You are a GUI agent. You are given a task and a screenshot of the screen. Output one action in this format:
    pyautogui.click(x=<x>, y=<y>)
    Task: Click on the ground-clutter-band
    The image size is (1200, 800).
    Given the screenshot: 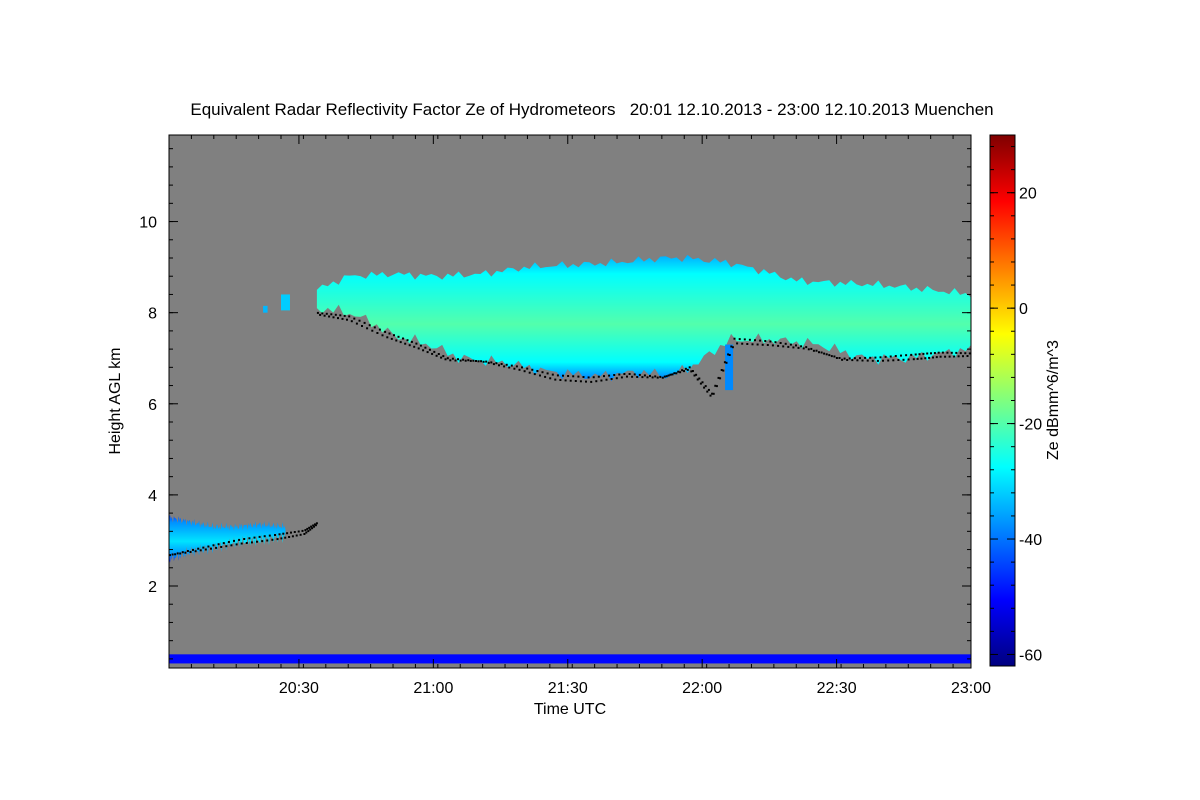 What is the action you would take?
    pyautogui.click(x=570, y=659)
    